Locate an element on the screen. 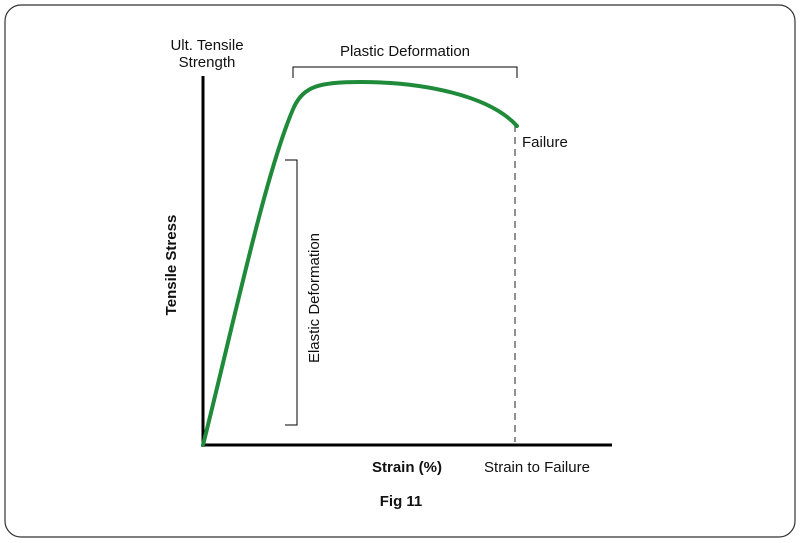 The width and height of the screenshot is (801, 543). ult-tensile-label: Ult. Tensile is located at coordinates (206, 45).